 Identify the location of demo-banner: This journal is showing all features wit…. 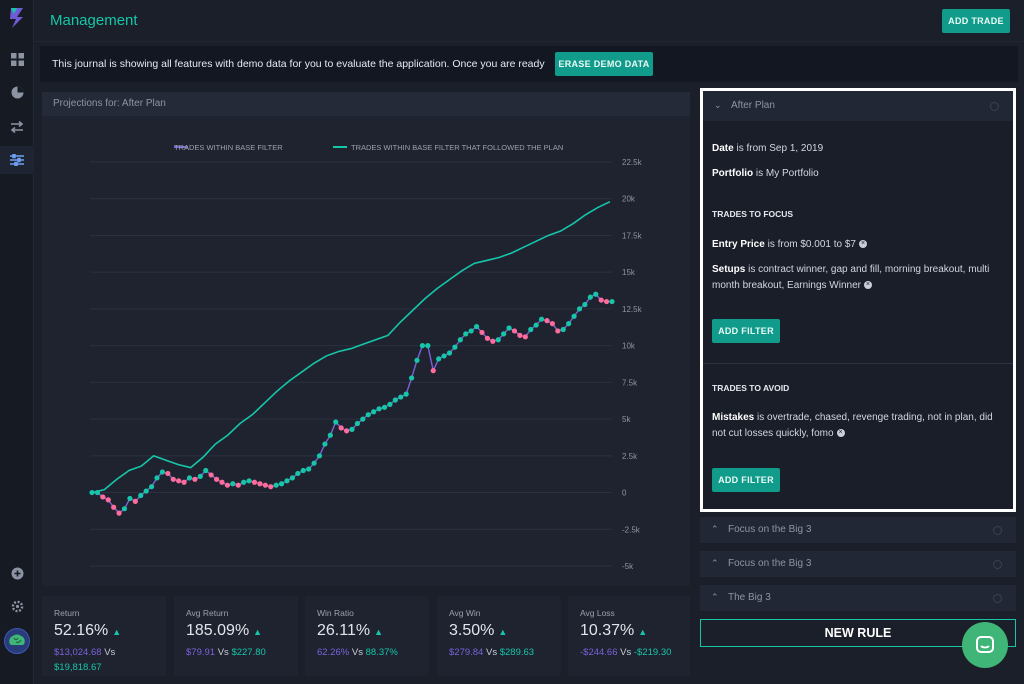
(529, 64).